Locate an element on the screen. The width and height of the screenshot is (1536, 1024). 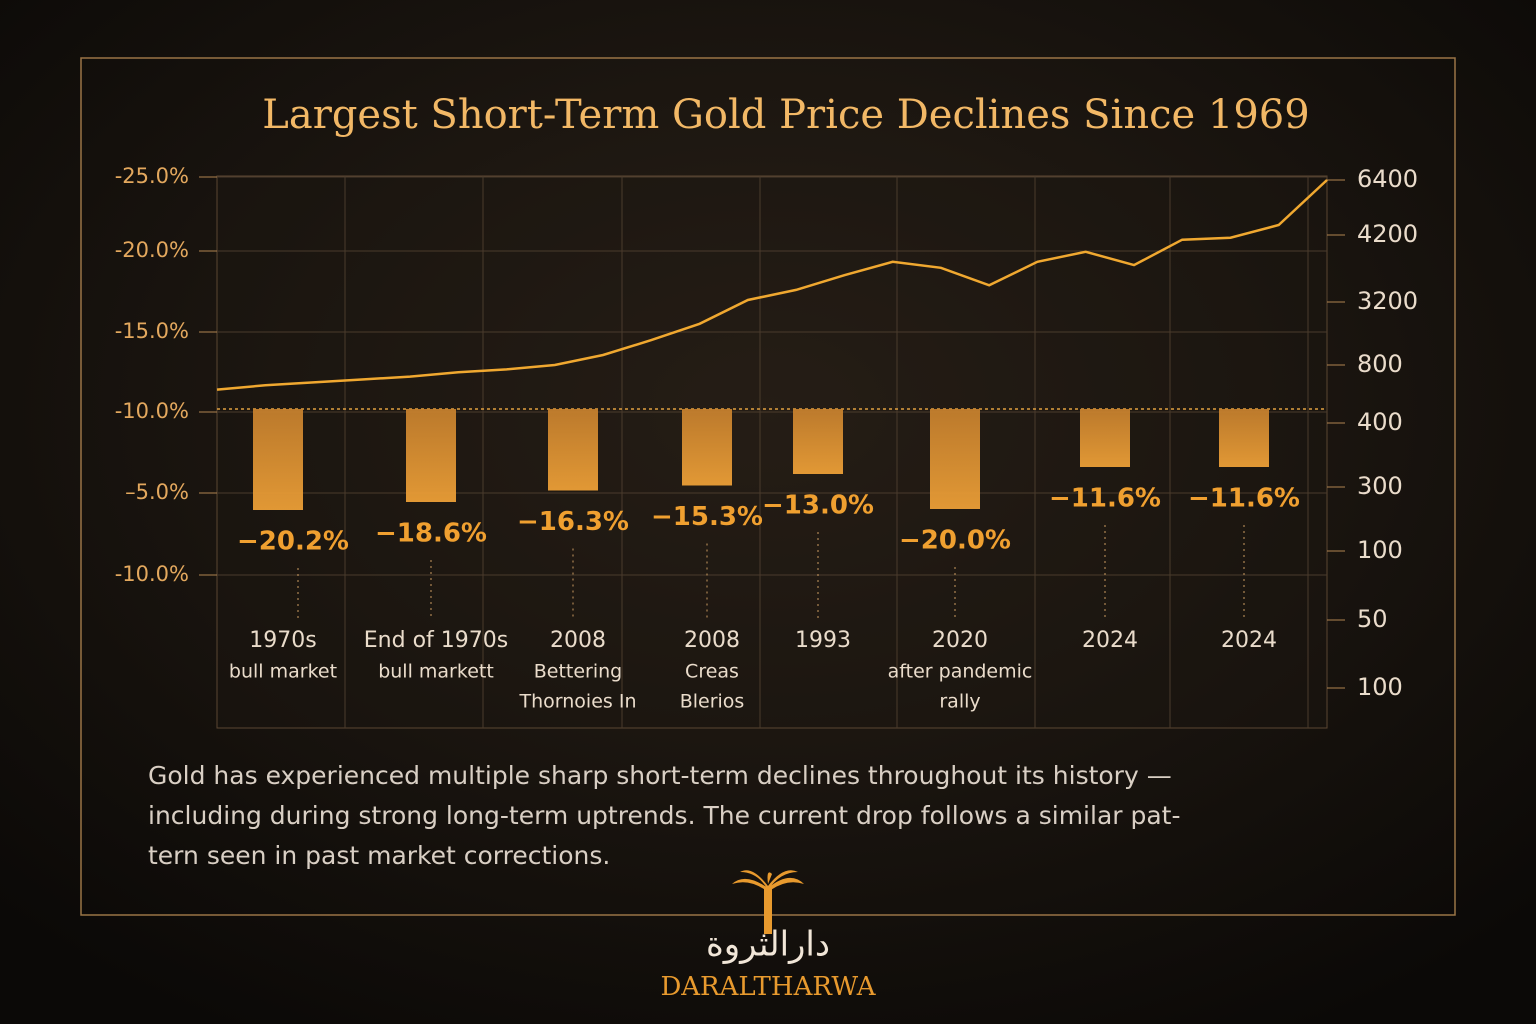
y2-tick-label: 6400 is located at coordinates (1387, 179).